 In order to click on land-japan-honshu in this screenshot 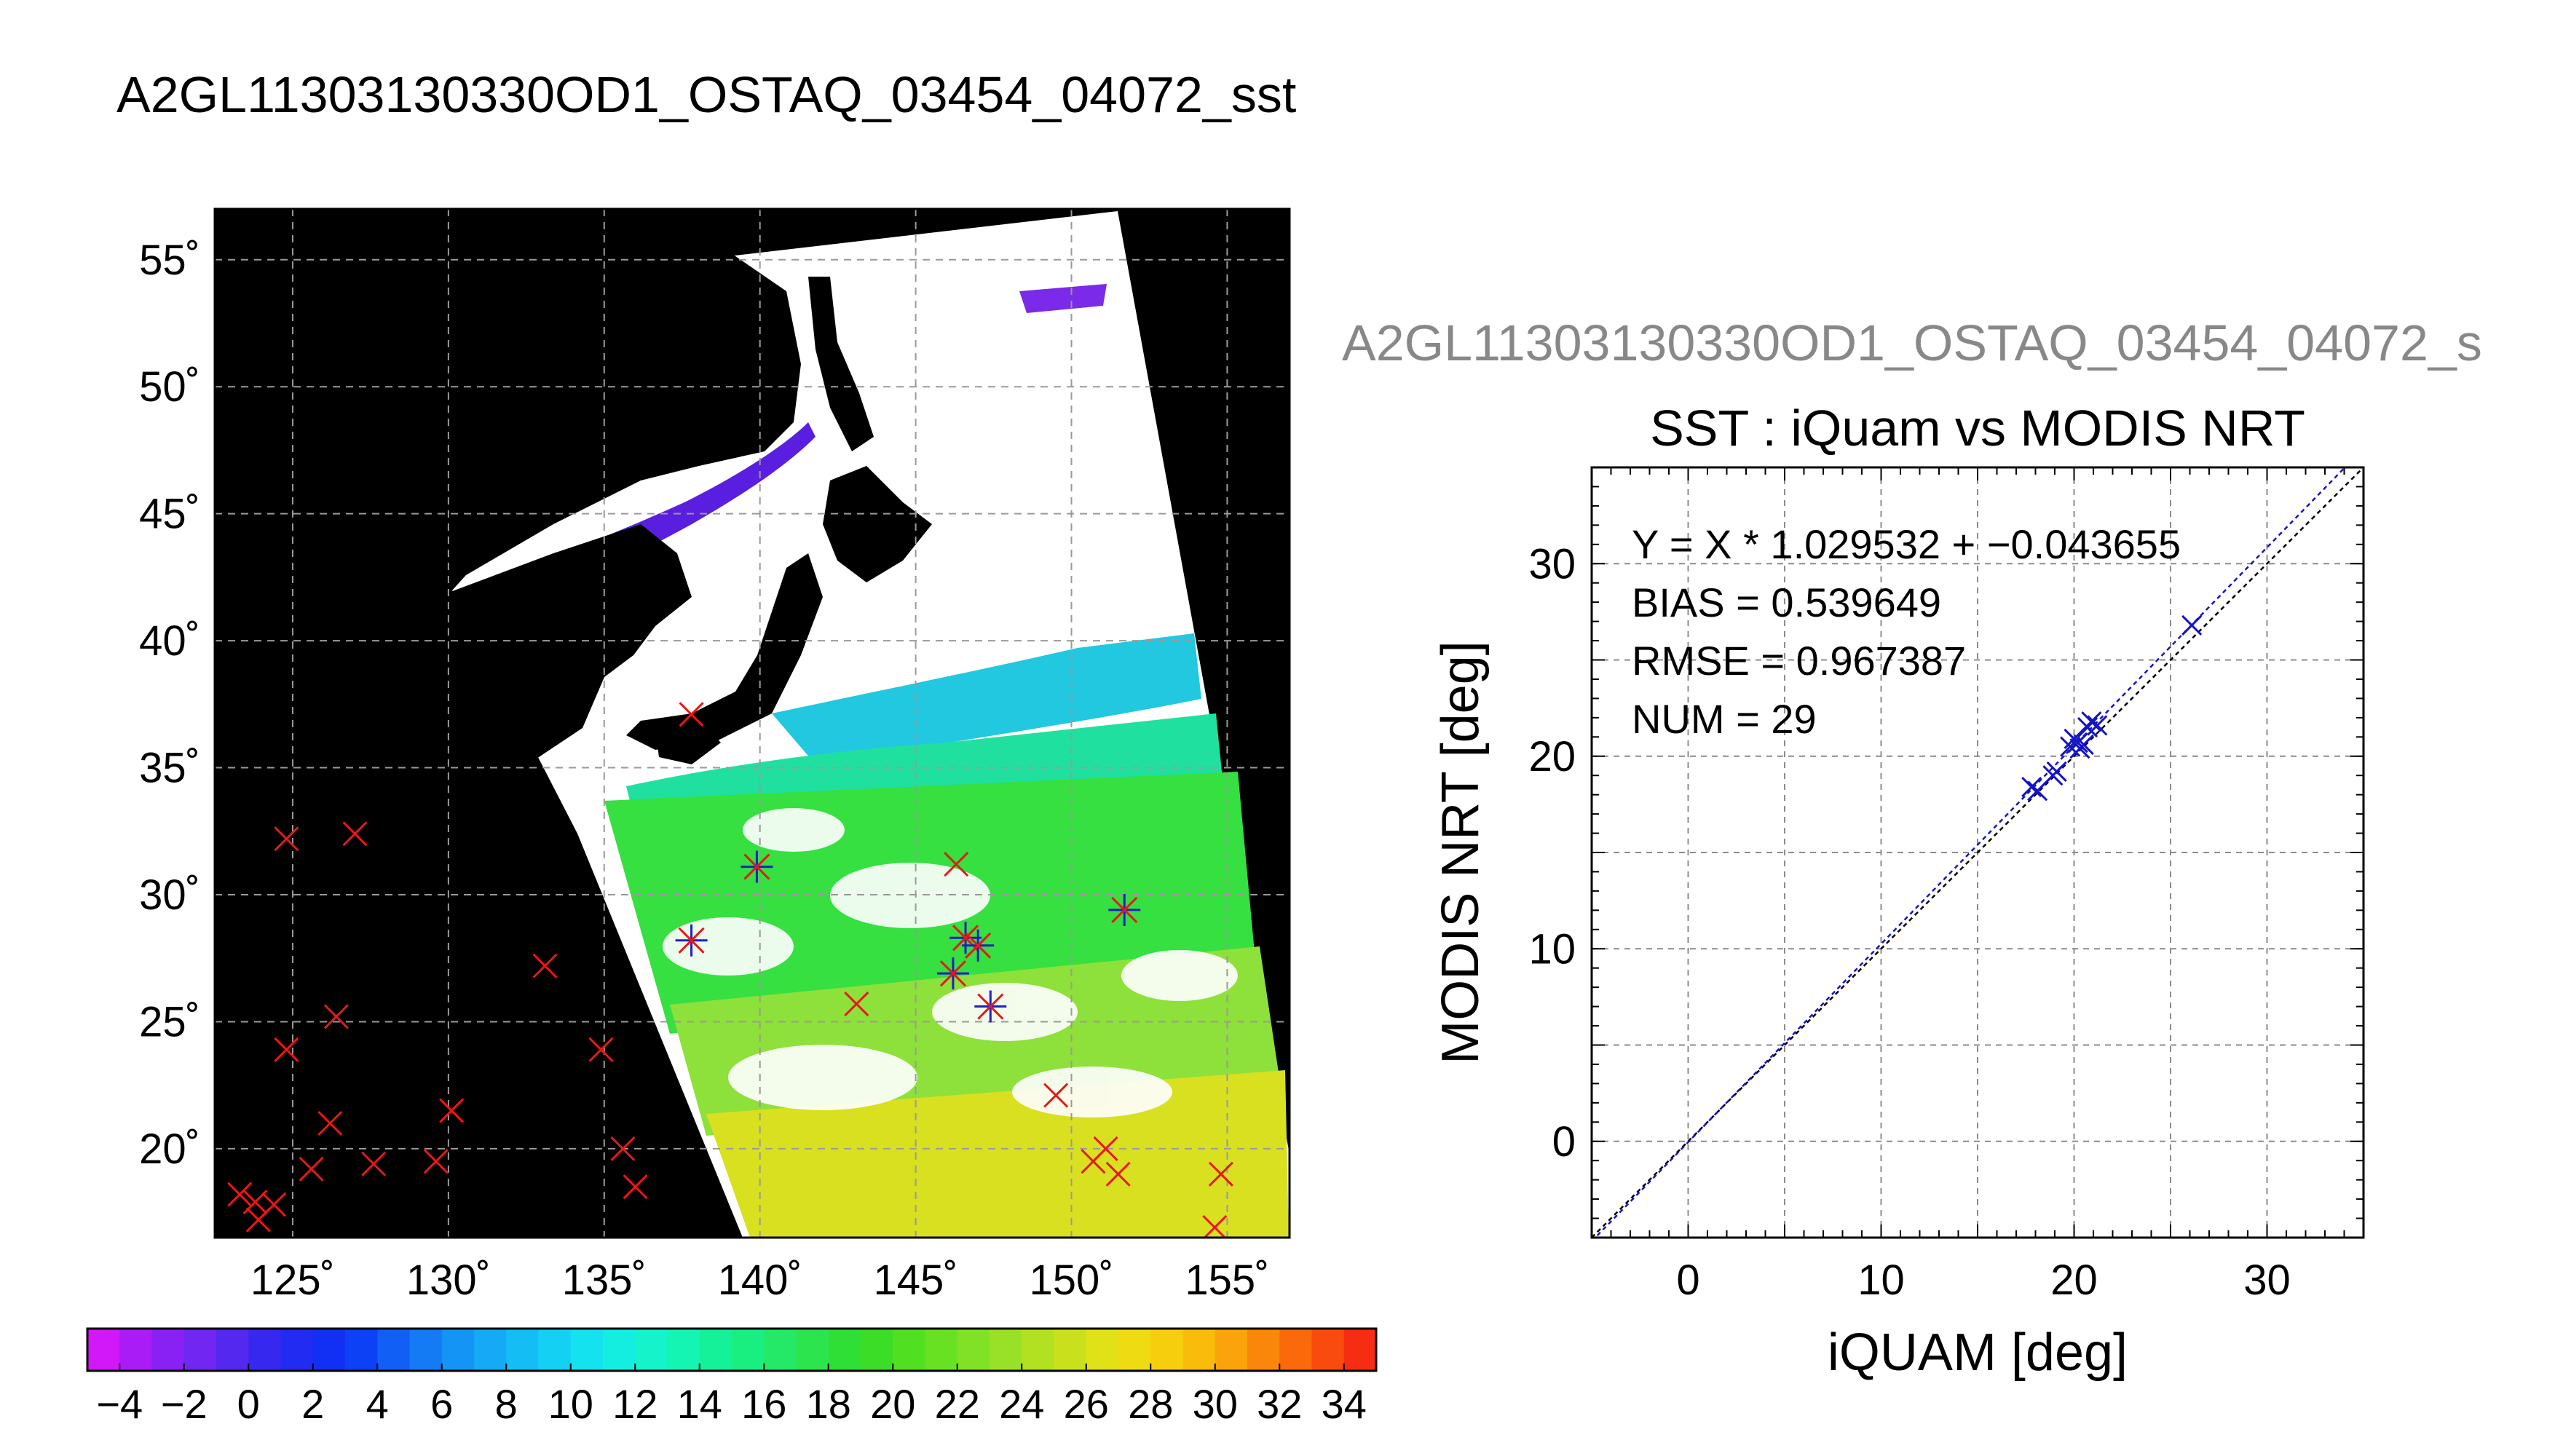, I will do `click(724, 651)`.